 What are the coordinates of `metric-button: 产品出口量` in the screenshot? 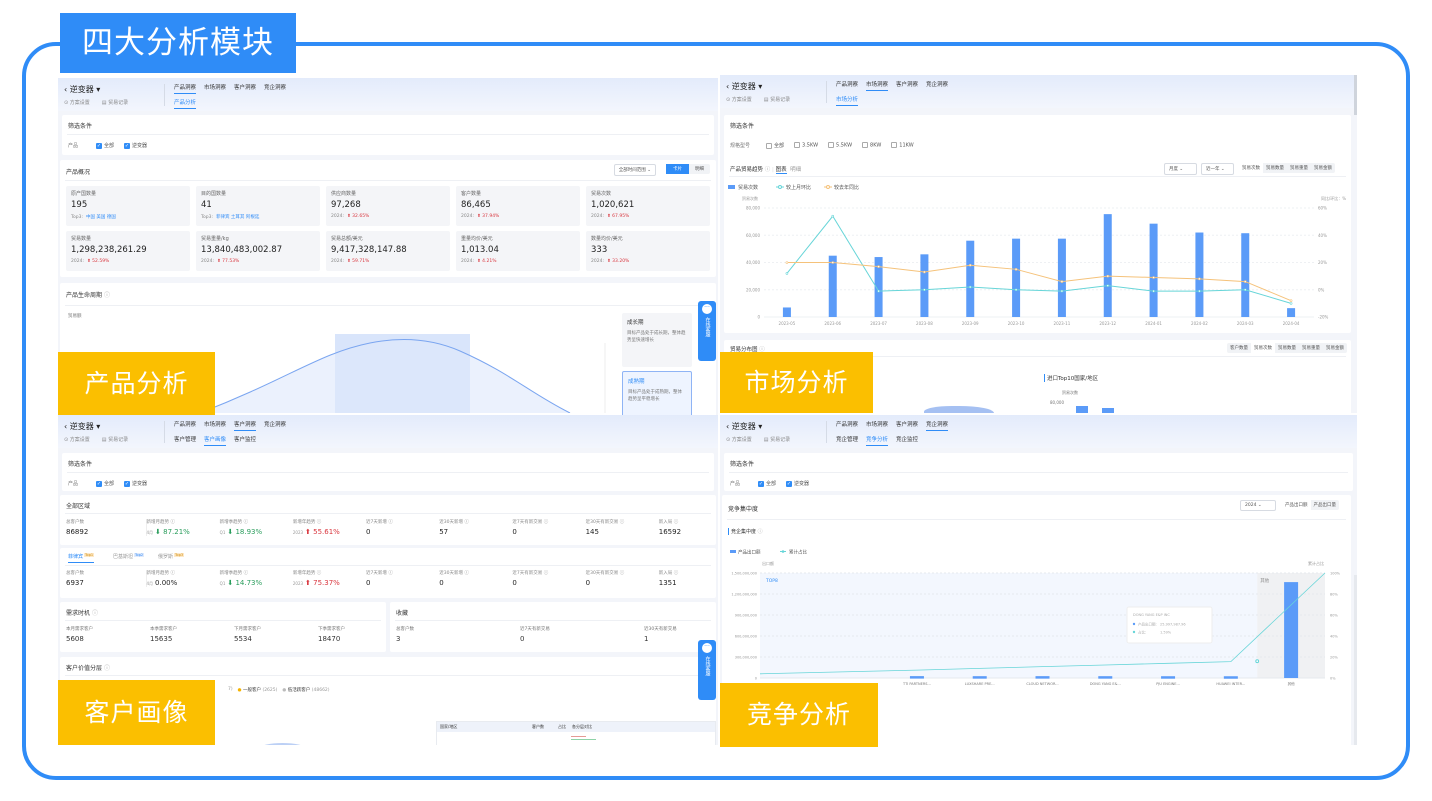 It's located at (1325, 505).